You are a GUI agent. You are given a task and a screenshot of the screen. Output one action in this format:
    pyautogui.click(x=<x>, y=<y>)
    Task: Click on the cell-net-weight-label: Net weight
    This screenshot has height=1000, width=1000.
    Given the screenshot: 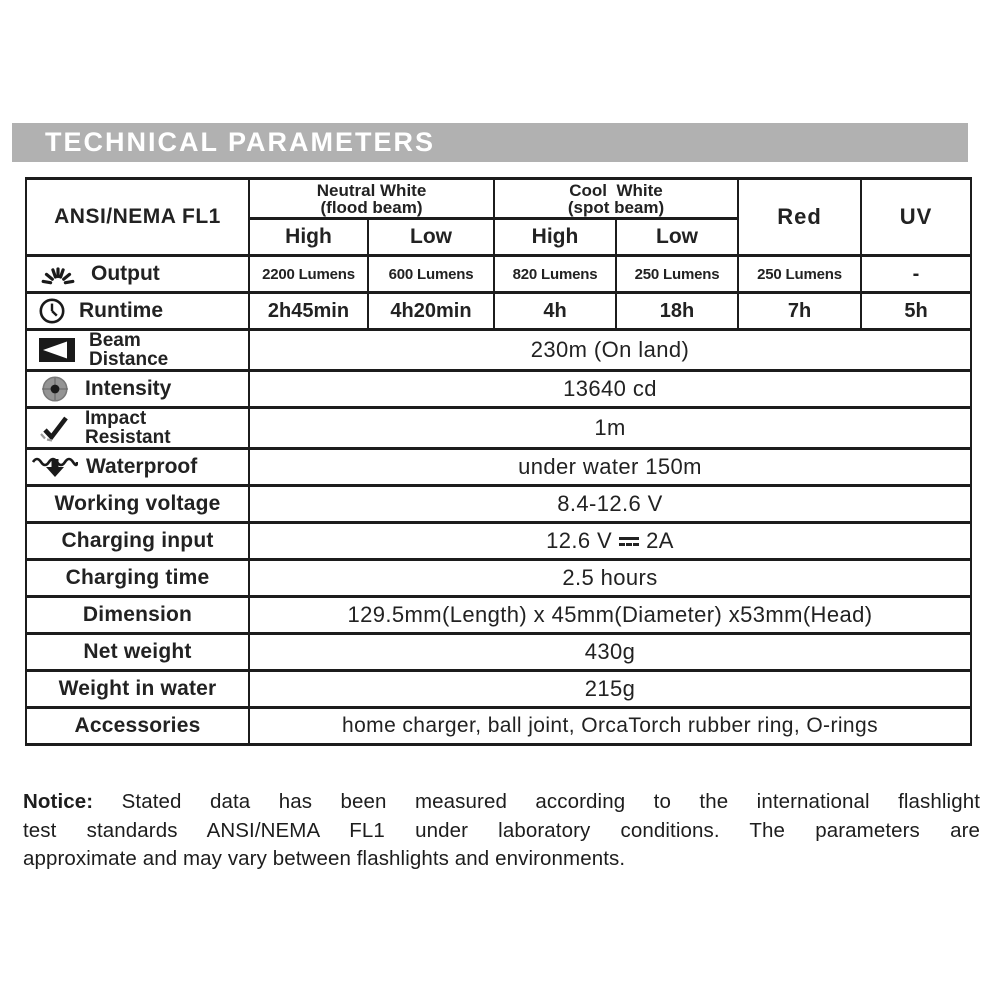 What is the action you would take?
    pyautogui.click(x=137, y=652)
    